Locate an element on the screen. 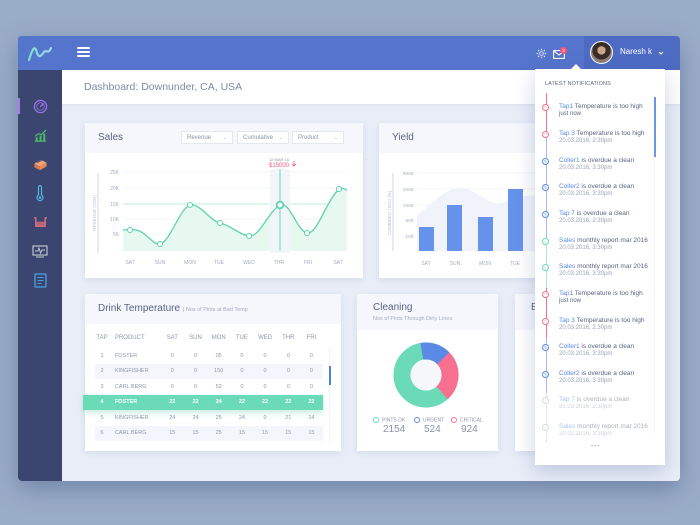 The image size is (700, 525). sidebar-item-monitor is located at coordinates (40, 251).